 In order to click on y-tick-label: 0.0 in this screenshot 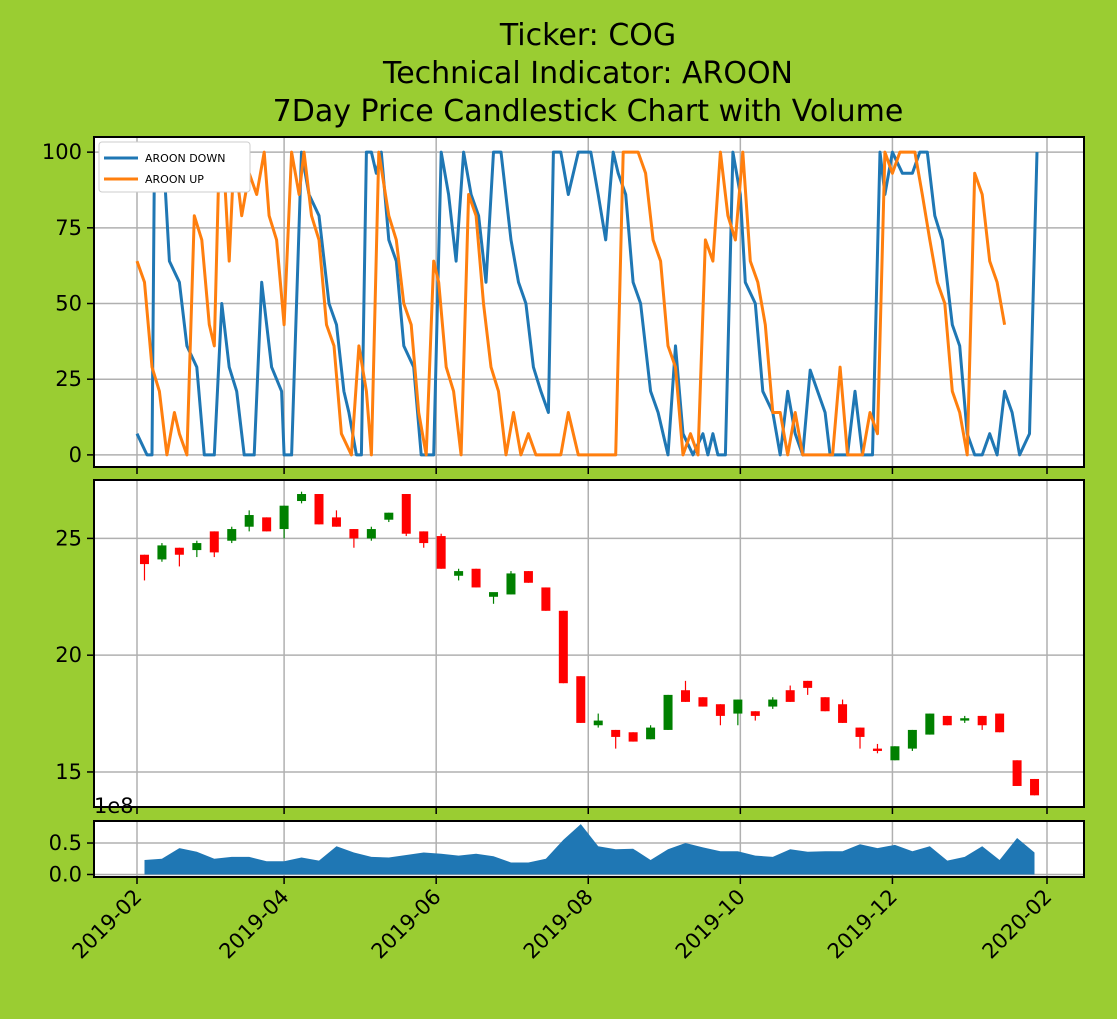, I will do `click(65, 874)`.